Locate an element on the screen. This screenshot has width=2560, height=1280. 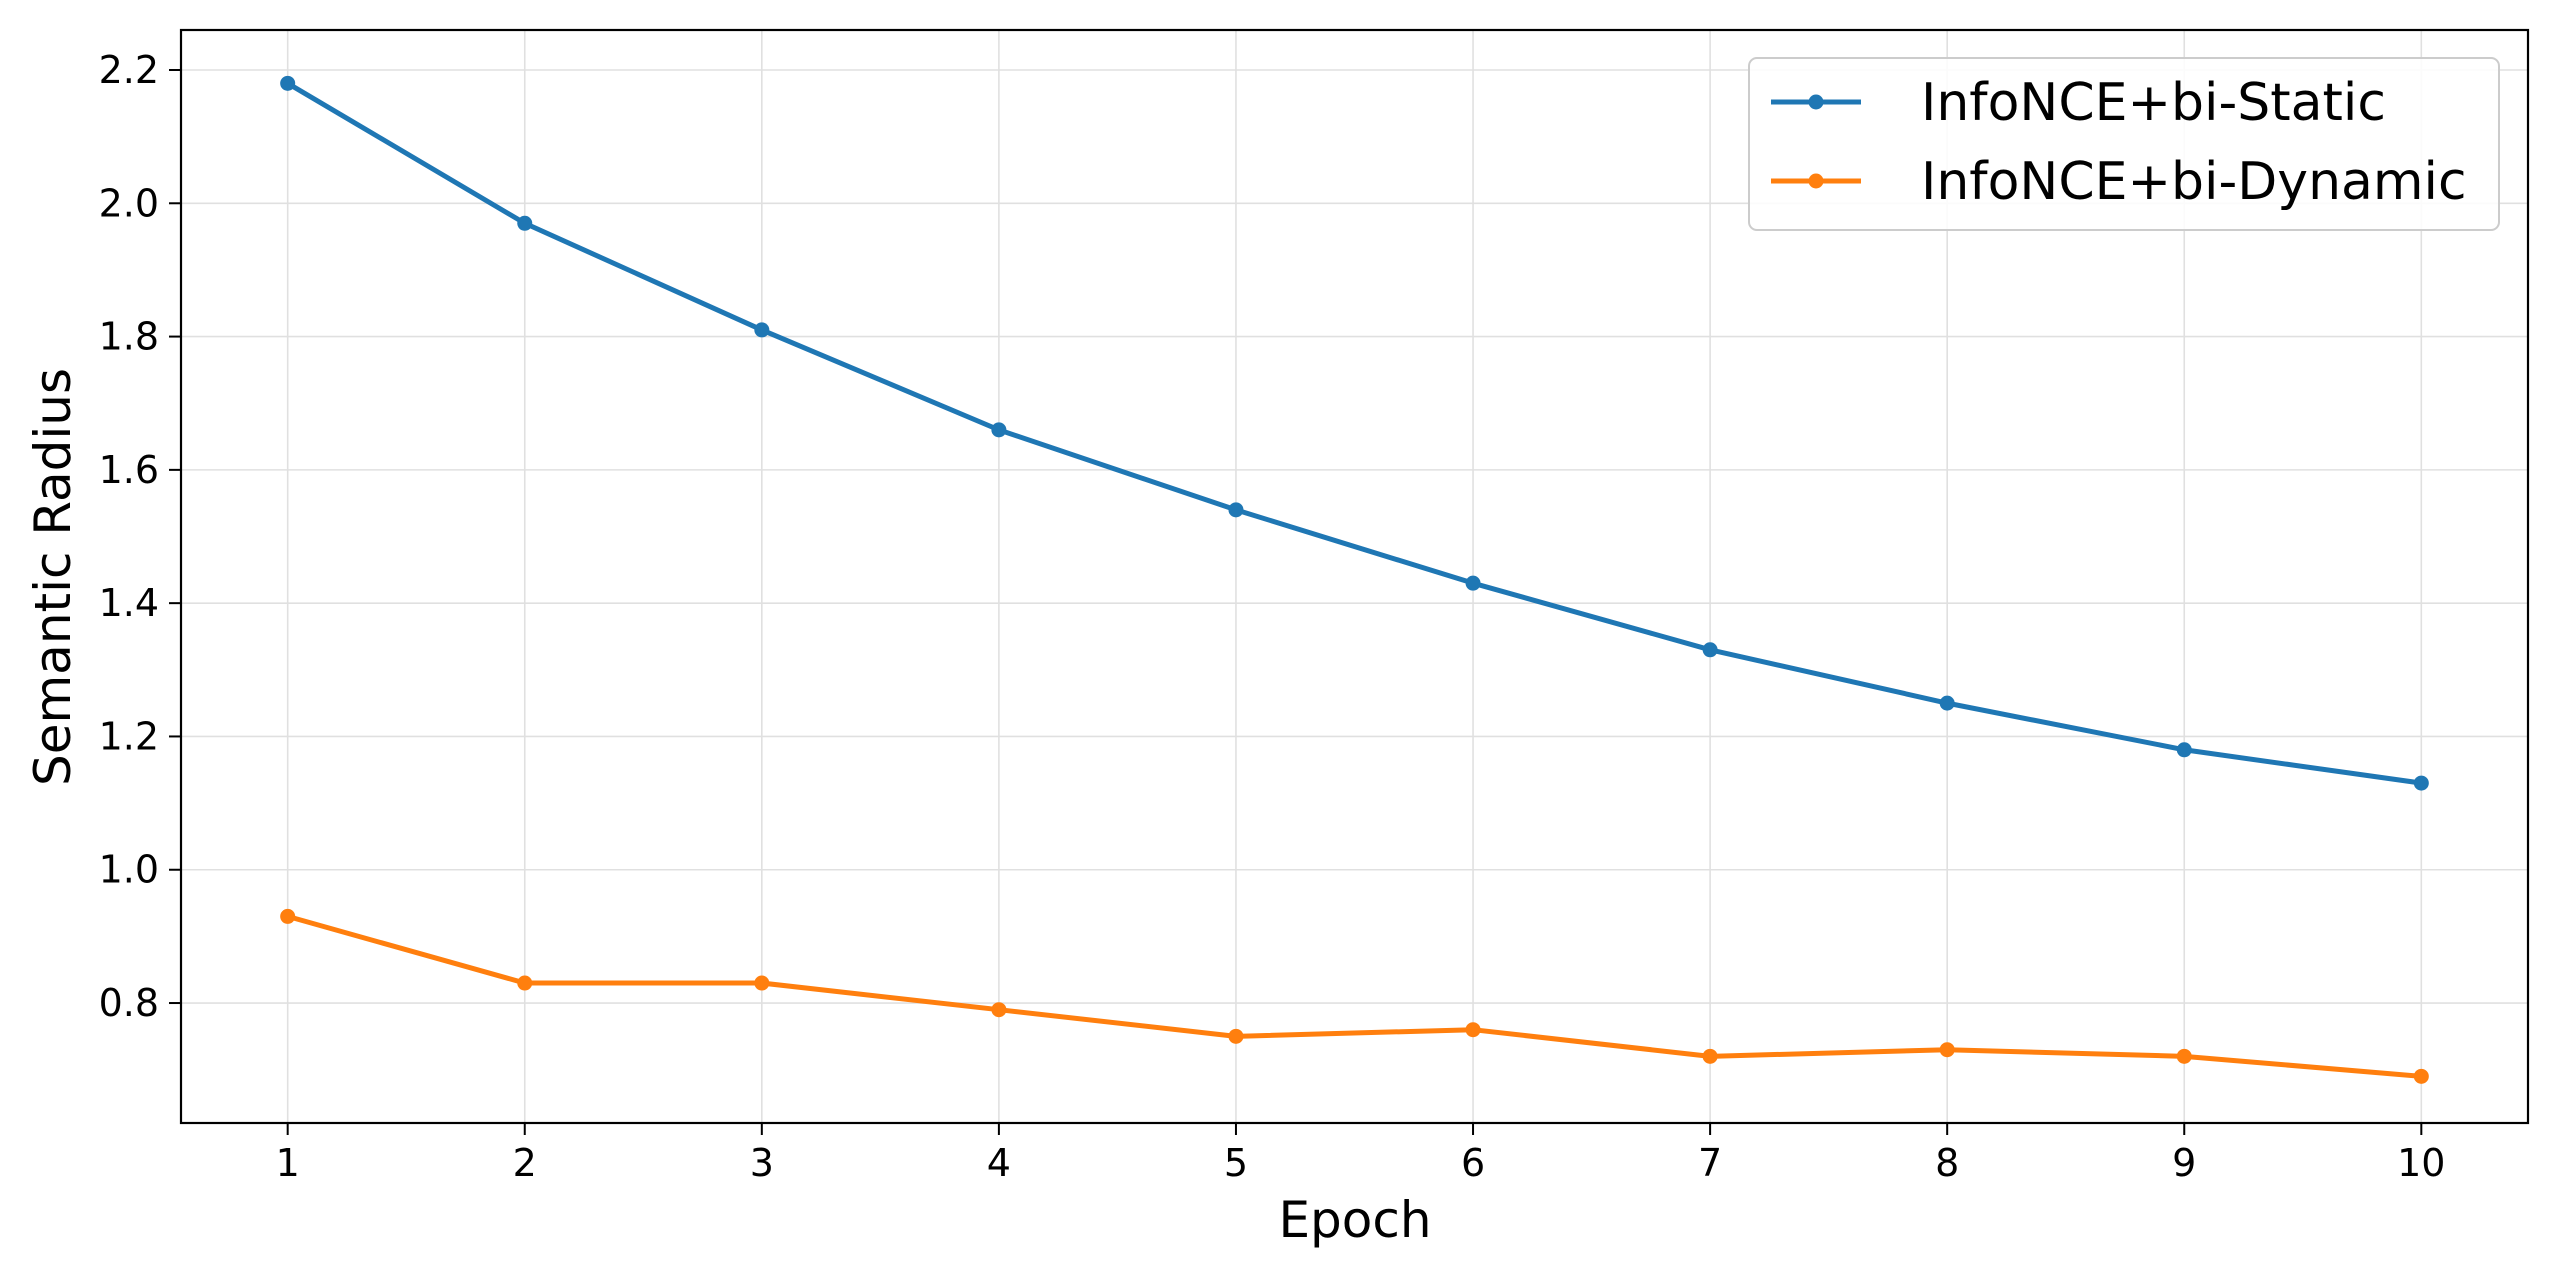
legend-item: InfoNCE+bi-Dynamic is located at coordinates (2119, 182).